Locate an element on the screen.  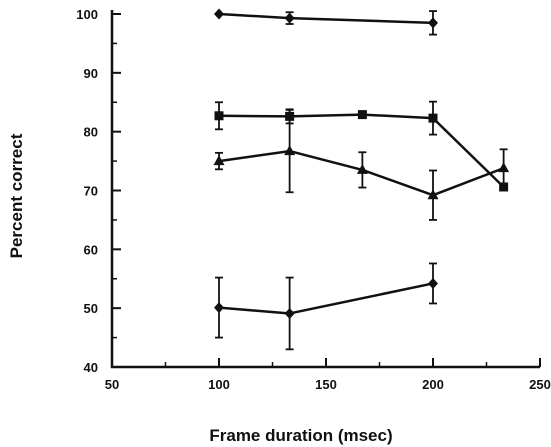
x-tick-label: 200 is located at coordinates (433, 384).